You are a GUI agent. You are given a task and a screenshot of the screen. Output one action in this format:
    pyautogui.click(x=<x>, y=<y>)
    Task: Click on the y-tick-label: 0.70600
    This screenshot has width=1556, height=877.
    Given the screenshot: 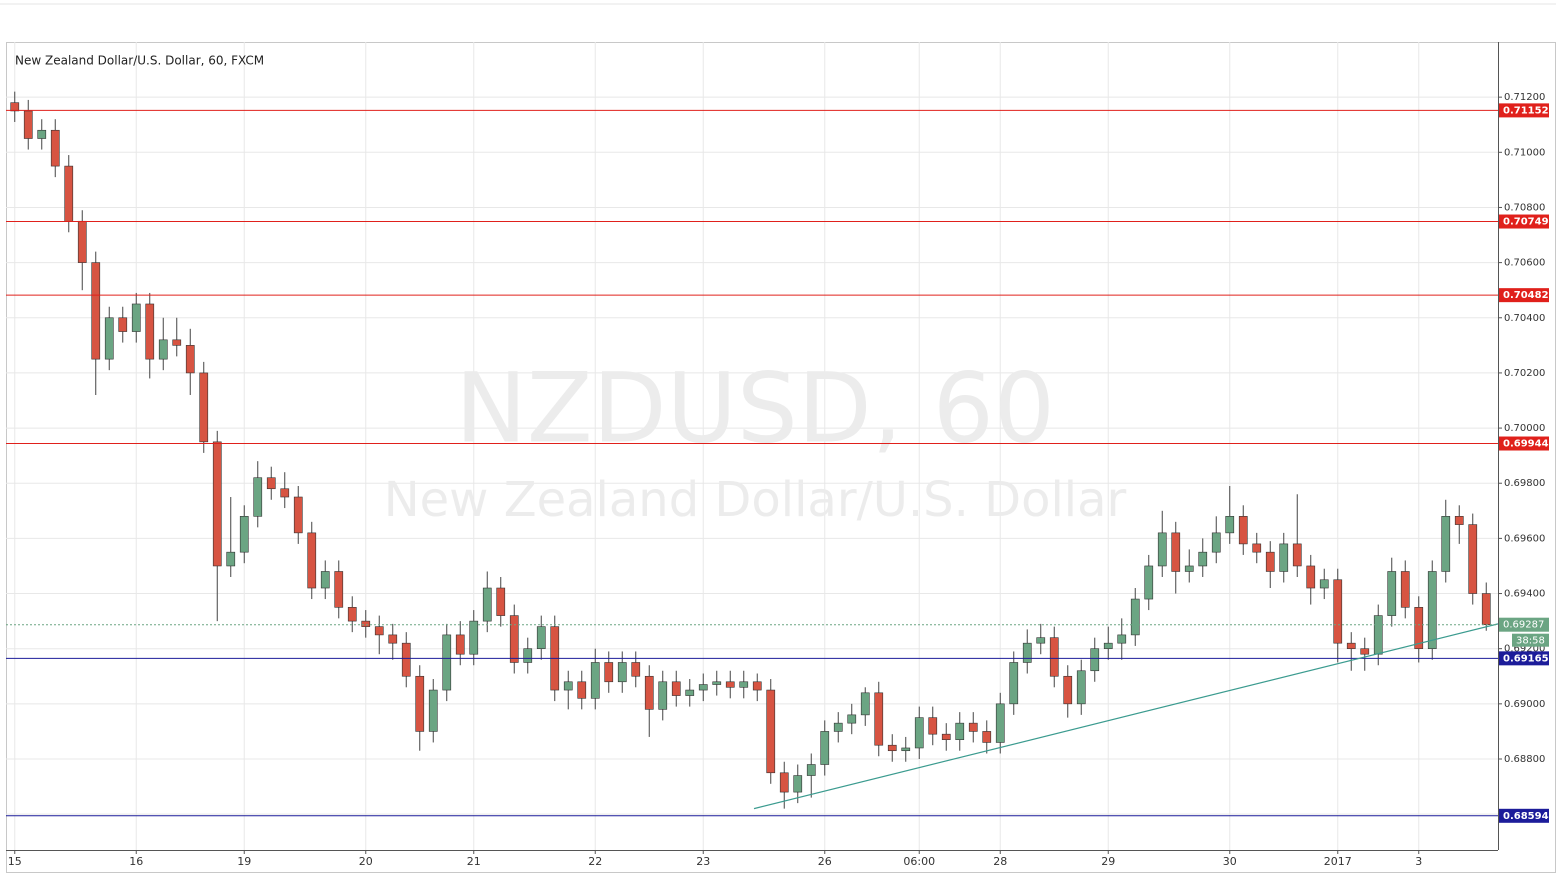 What is the action you would take?
    pyautogui.click(x=1524, y=263)
    